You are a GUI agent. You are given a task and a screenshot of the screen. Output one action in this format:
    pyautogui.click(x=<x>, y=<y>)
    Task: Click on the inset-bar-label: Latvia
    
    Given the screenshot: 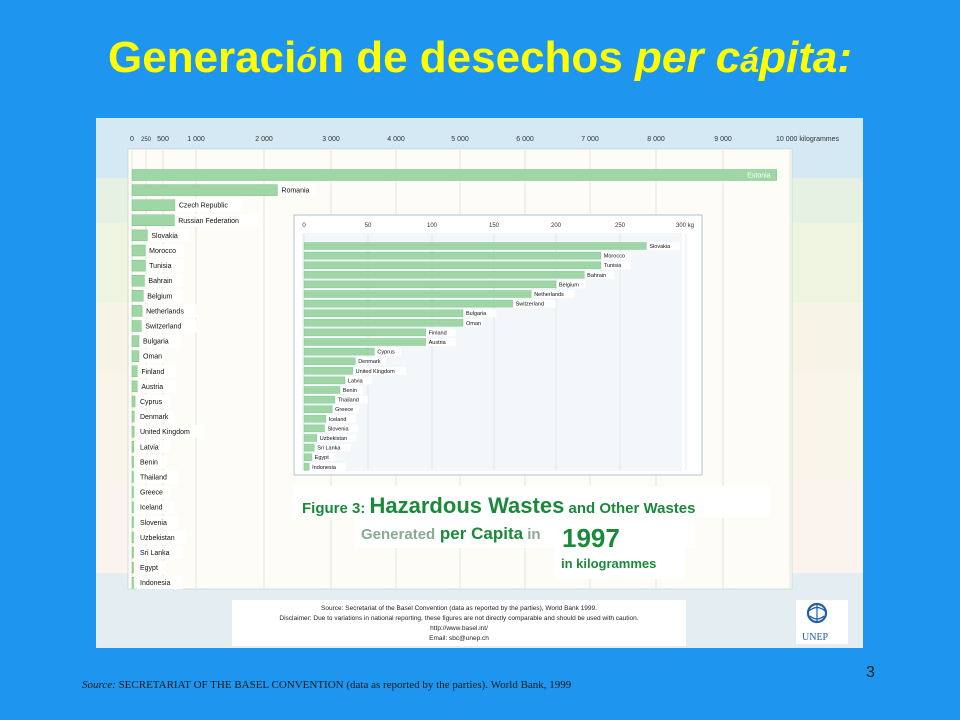 What is the action you would take?
    pyautogui.click(x=356, y=381)
    